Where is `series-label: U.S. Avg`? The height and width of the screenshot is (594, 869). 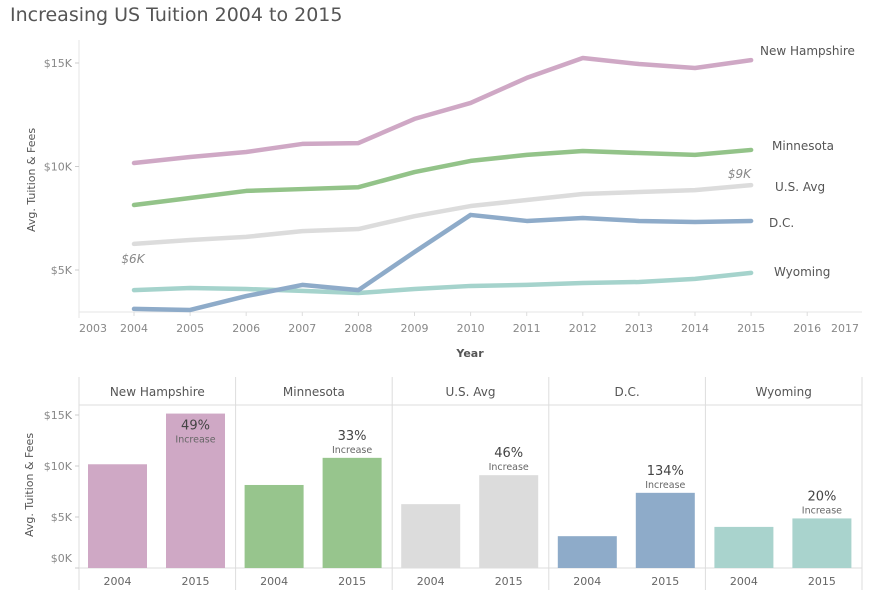
series-label: U.S. Avg is located at coordinates (800, 187).